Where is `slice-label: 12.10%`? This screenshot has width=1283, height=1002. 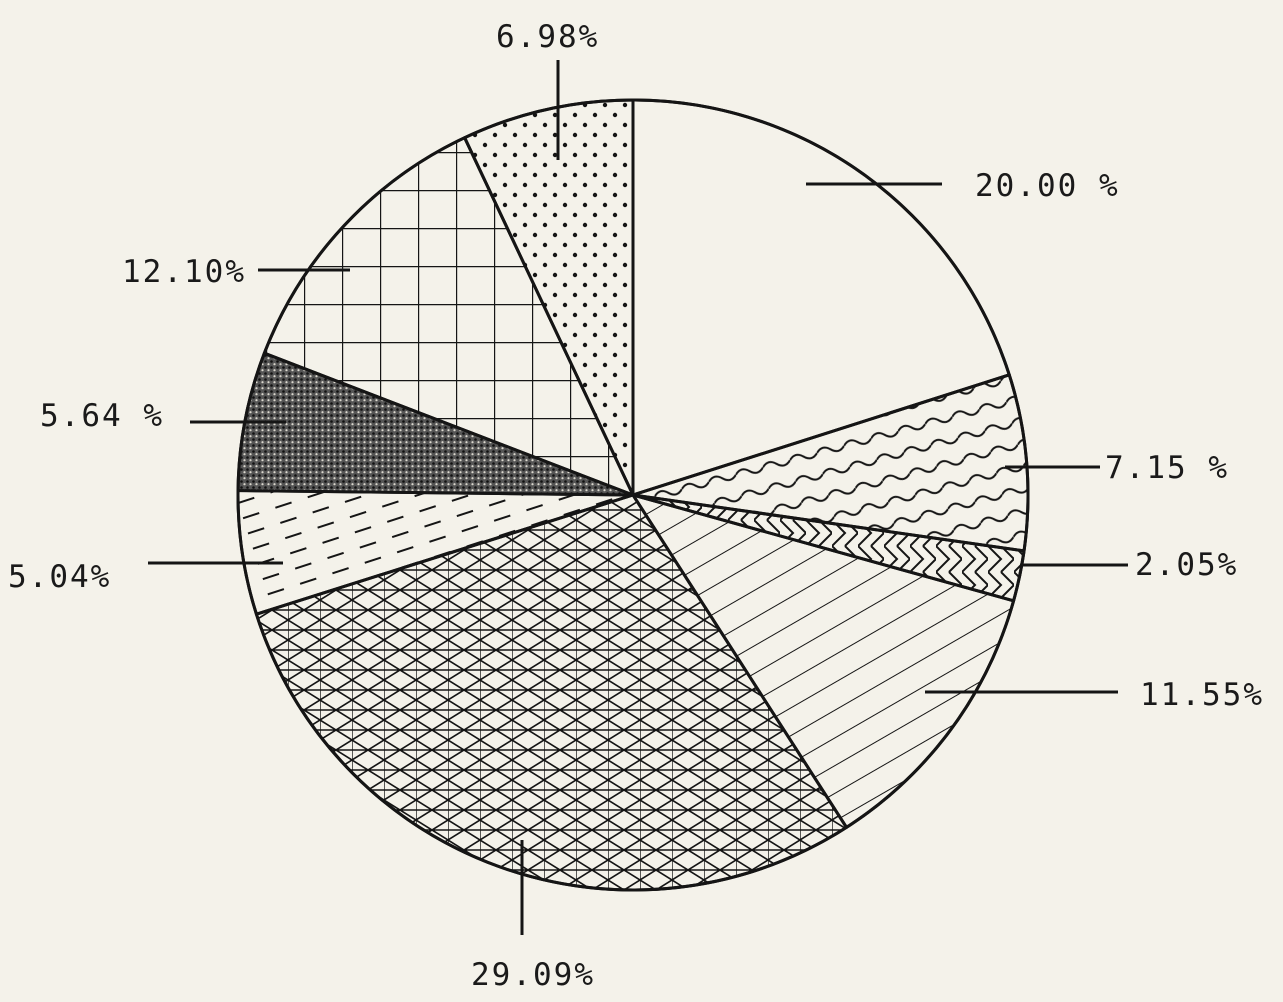
slice-label: 12.10% is located at coordinates (184, 272).